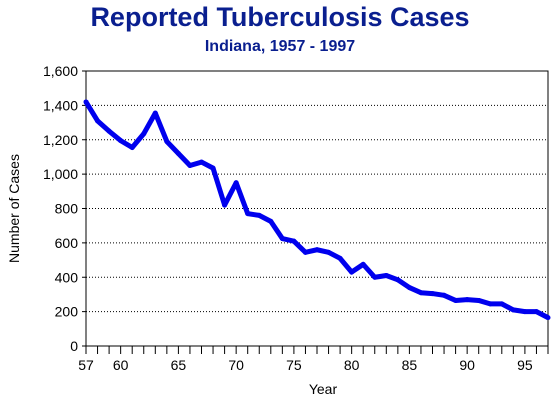 This screenshot has width=560, height=400. I want to click on chart-subtitle: Indiana, 1957 - 1997, so click(280, 46).